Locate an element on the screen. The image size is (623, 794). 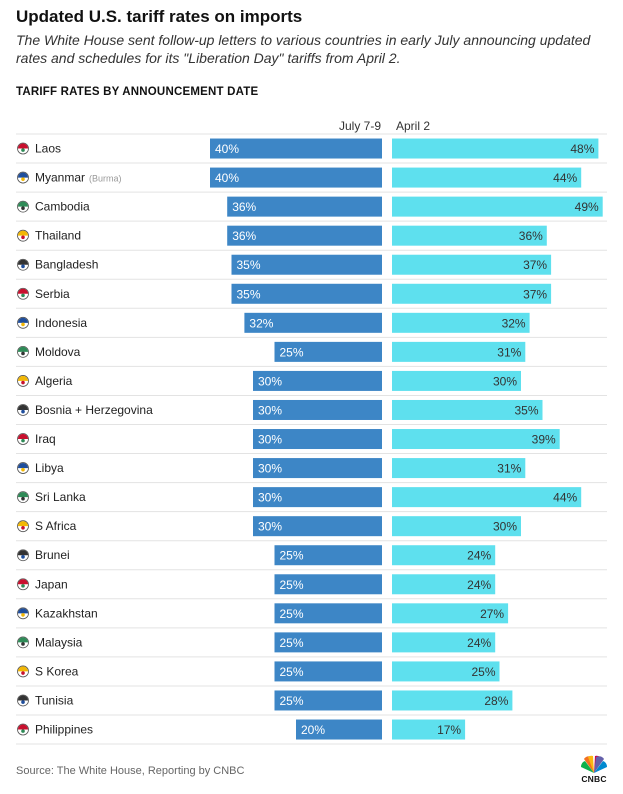
bar-label-april: 25% is located at coordinates (483, 672).